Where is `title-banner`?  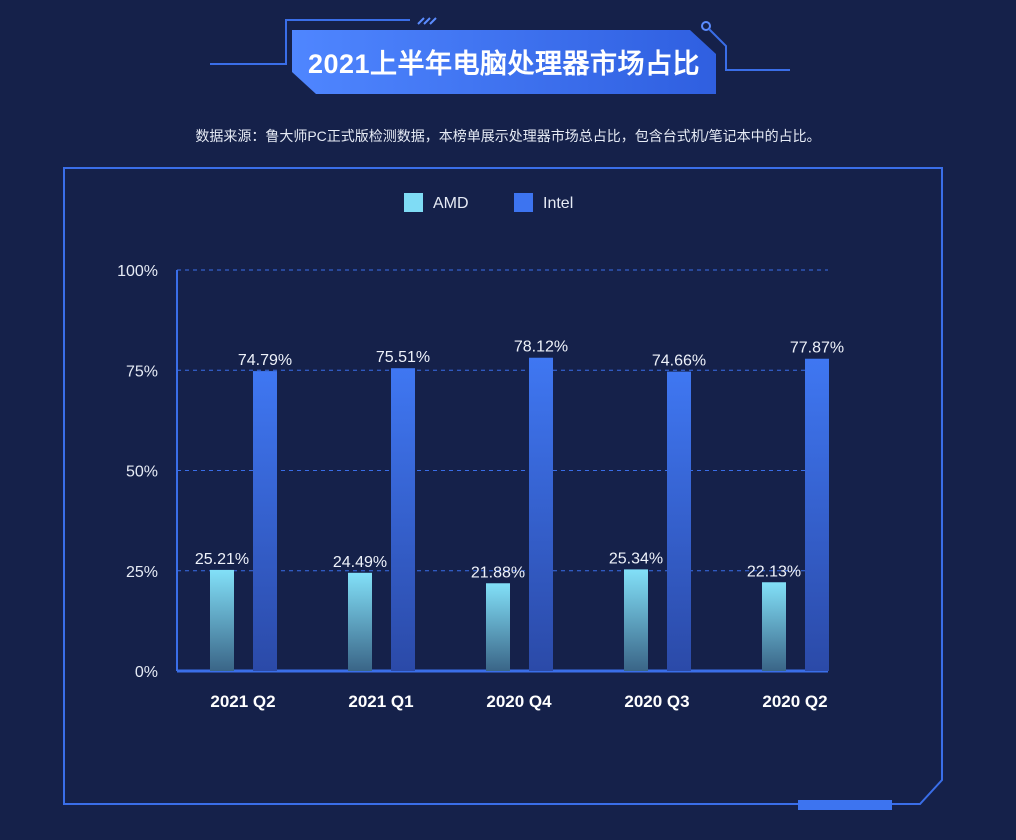 title-banner is located at coordinates (500, 55).